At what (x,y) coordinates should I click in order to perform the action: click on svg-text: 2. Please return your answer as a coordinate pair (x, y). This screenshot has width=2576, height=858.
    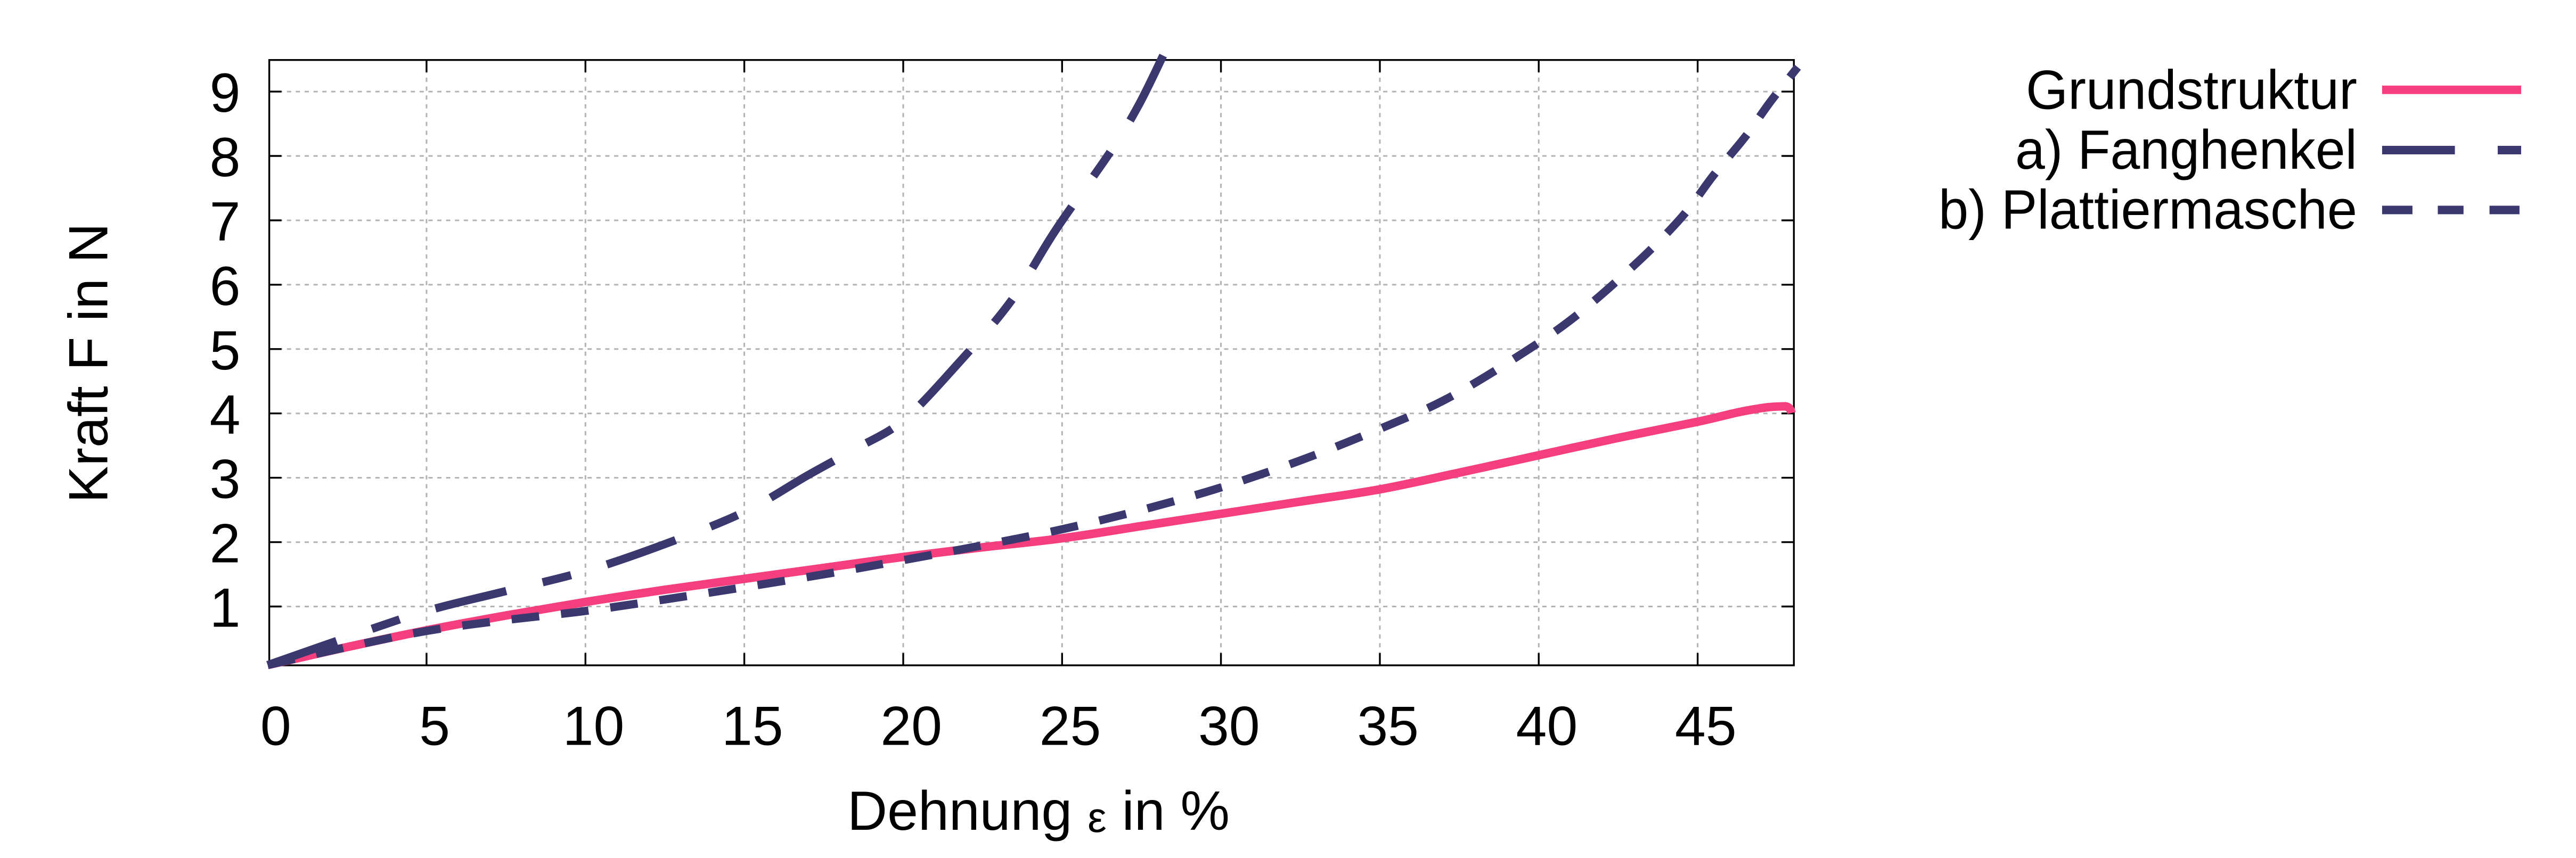
    Looking at the image, I should click on (225, 544).